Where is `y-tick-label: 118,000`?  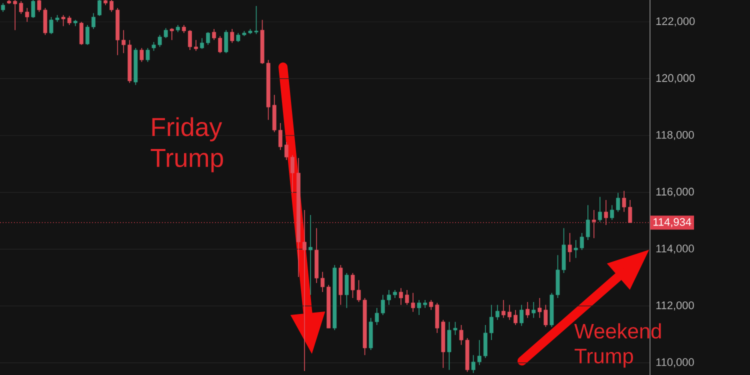 y-tick-label: 118,000 is located at coordinates (675, 135).